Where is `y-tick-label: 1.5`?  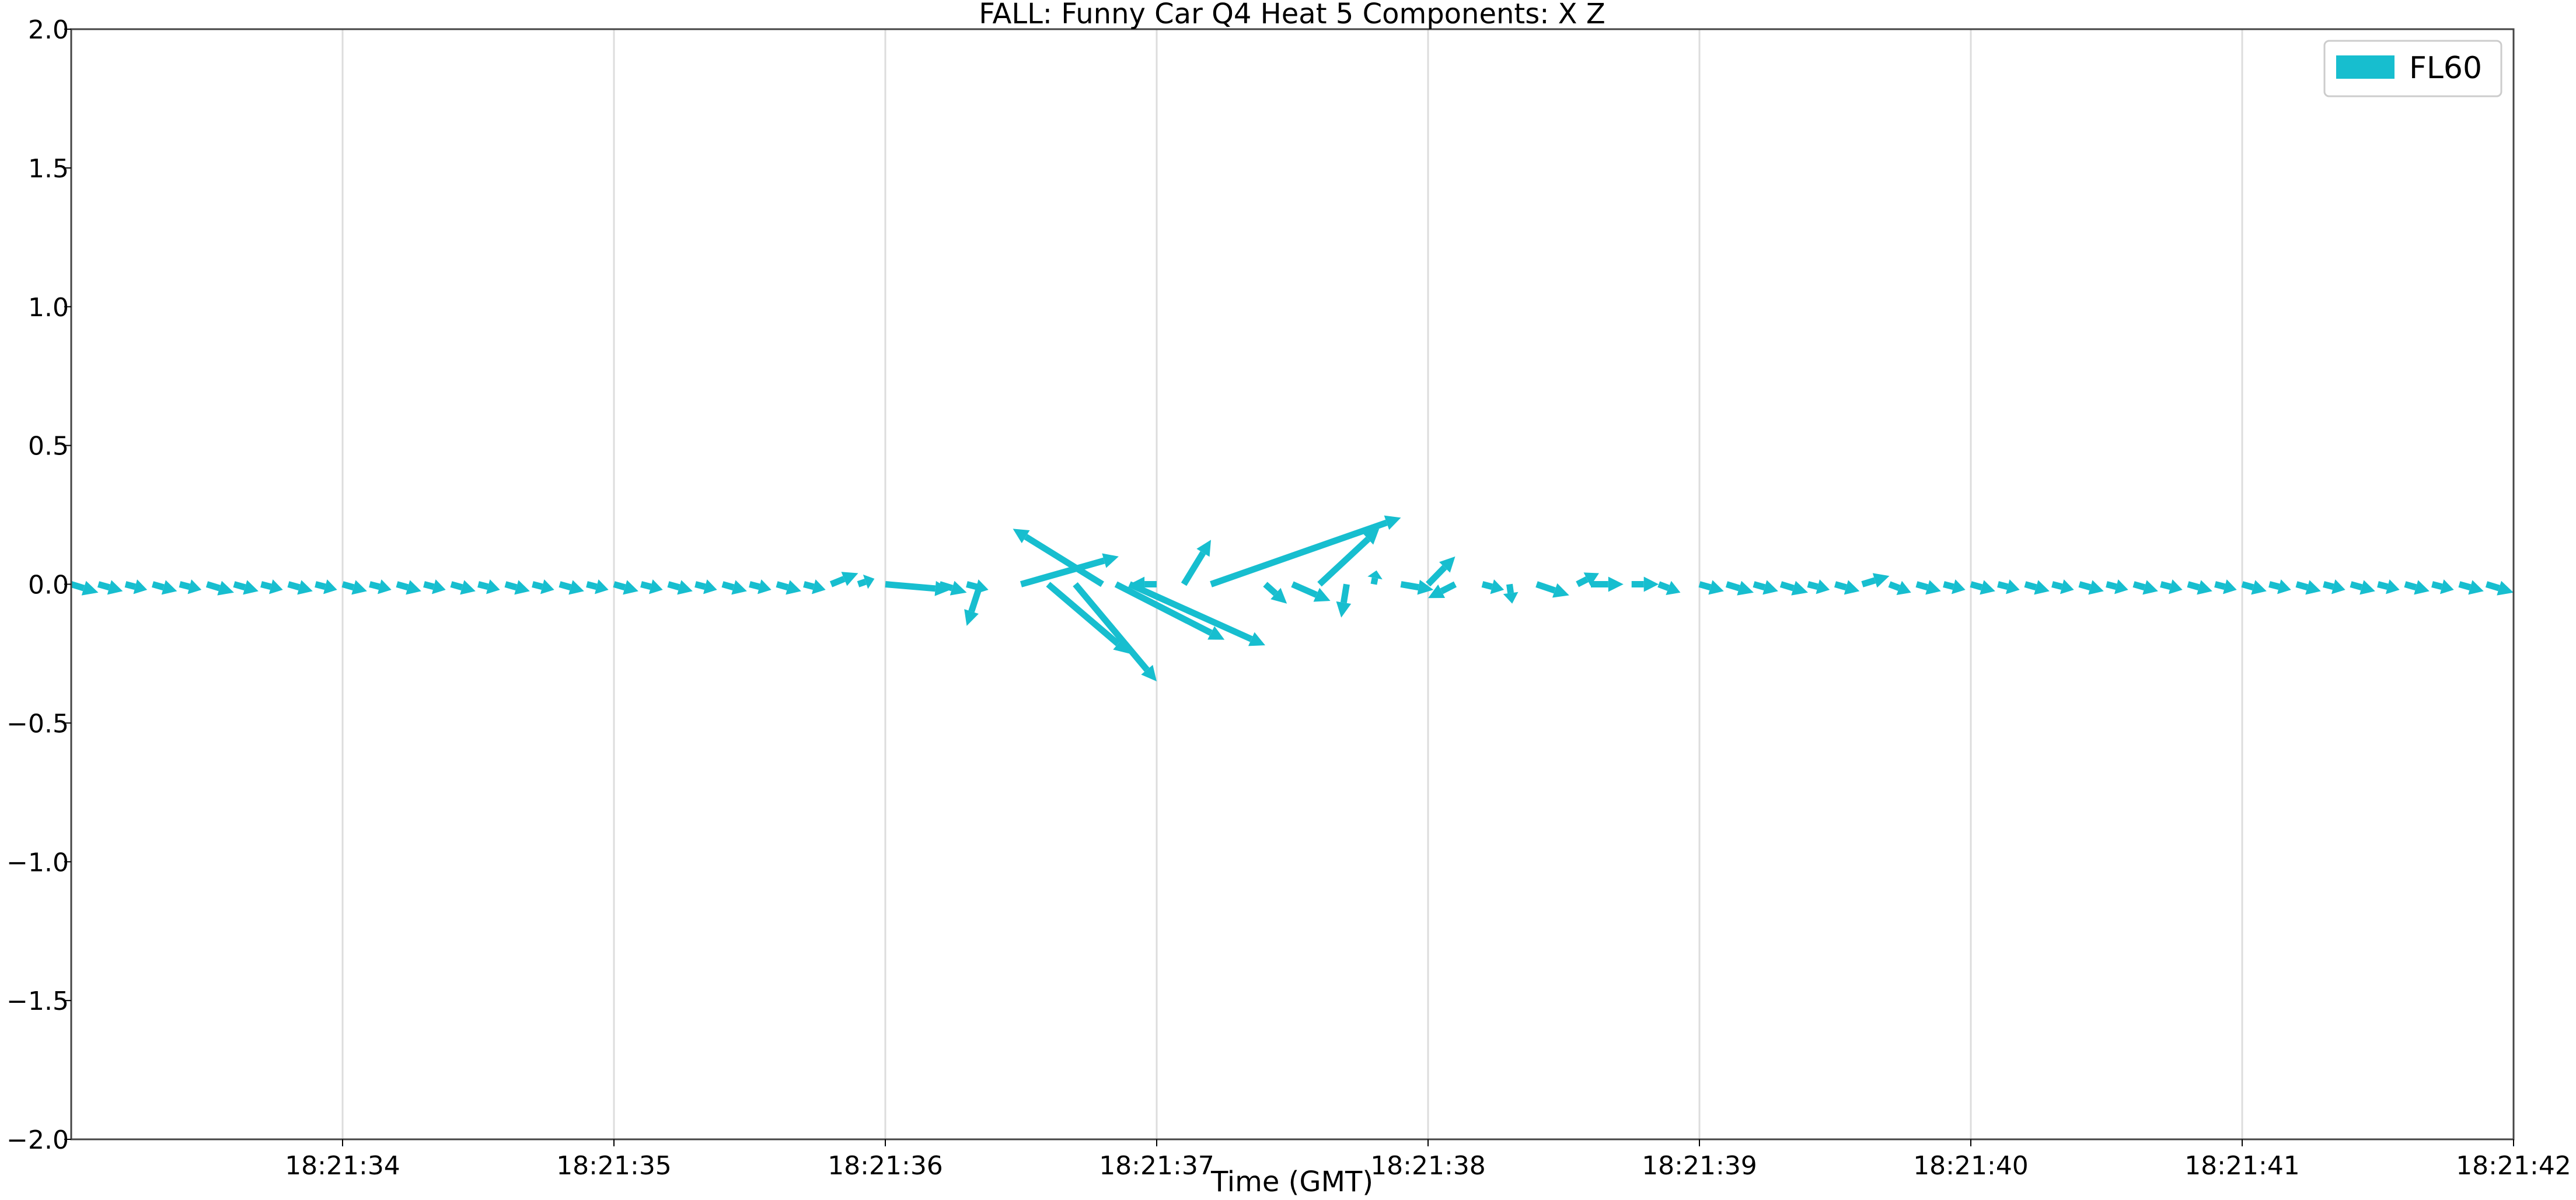
y-tick-label: 1.5 is located at coordinates (48, 169).